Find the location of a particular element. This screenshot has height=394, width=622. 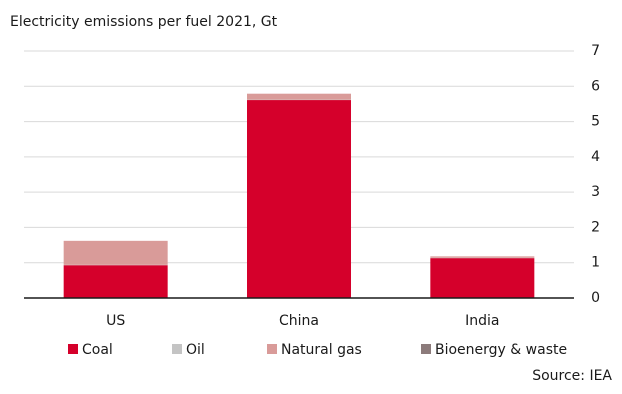

y-tick-label: 0 is located at coordinates (595, 298).